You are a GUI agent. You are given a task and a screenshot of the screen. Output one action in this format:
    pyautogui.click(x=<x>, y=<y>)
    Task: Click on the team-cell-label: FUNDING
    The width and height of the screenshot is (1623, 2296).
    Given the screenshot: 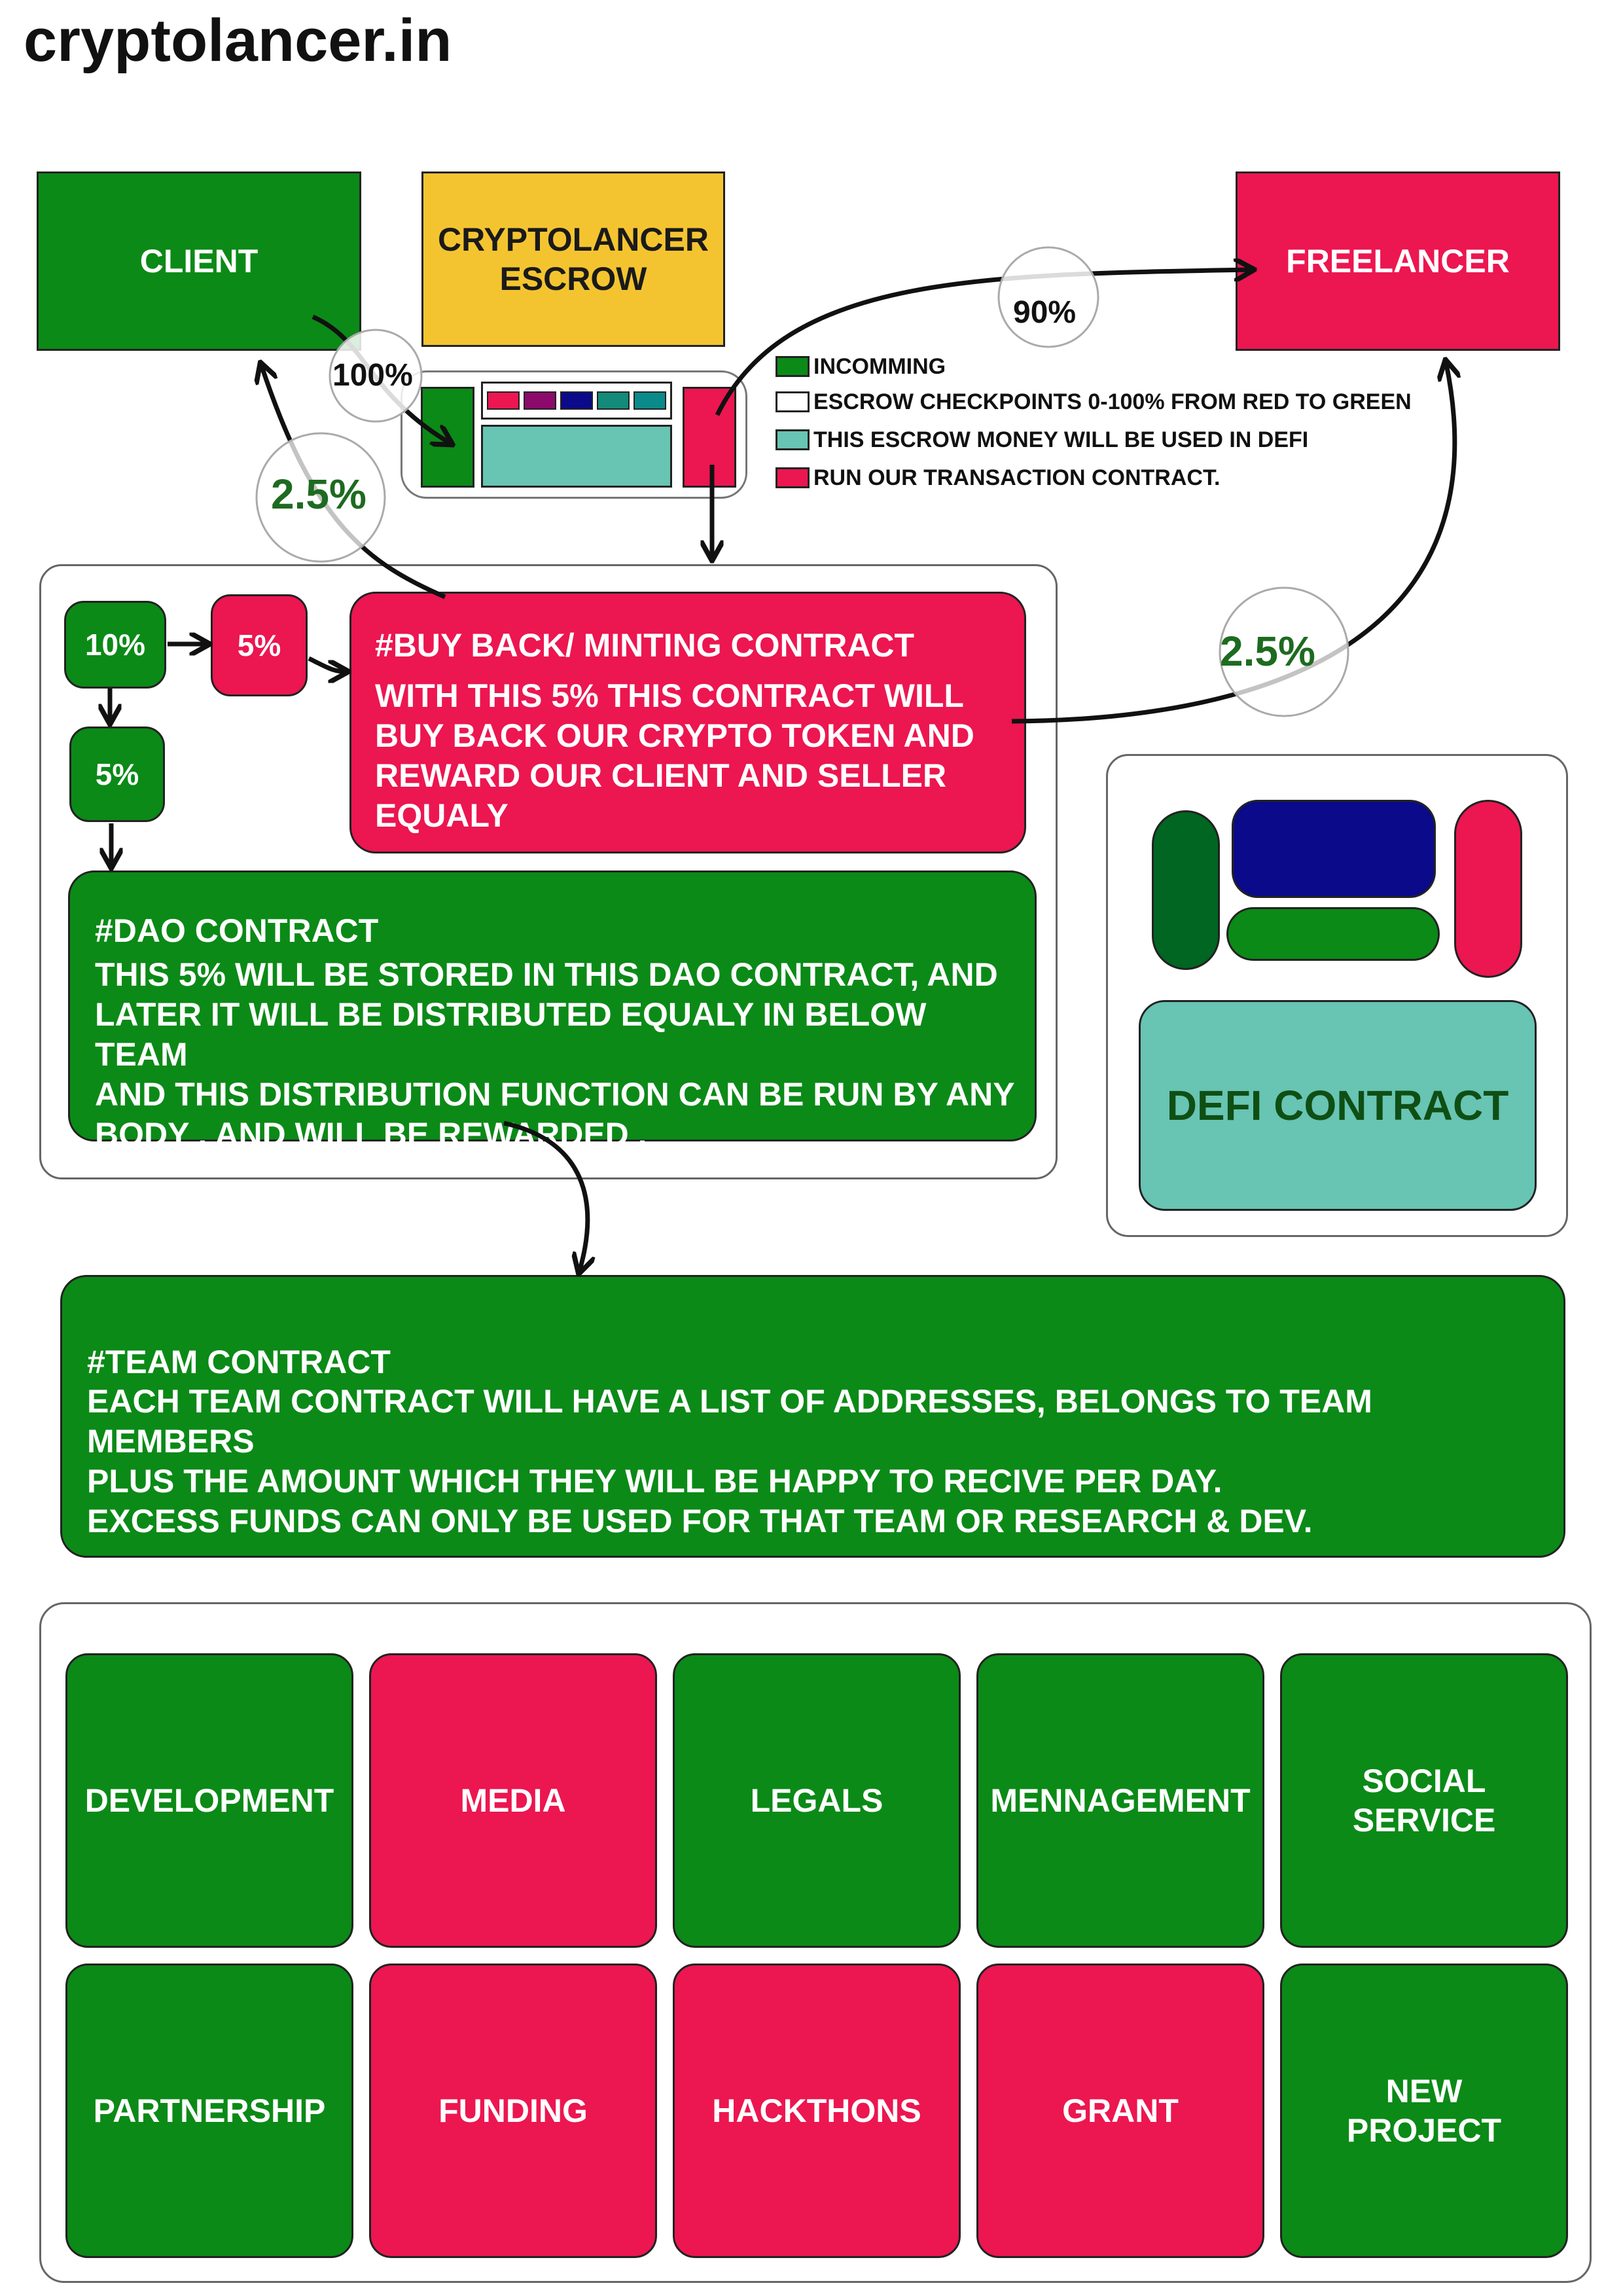 What is the action you would take?
    pyautogui.click(x=513, y=2110)
    